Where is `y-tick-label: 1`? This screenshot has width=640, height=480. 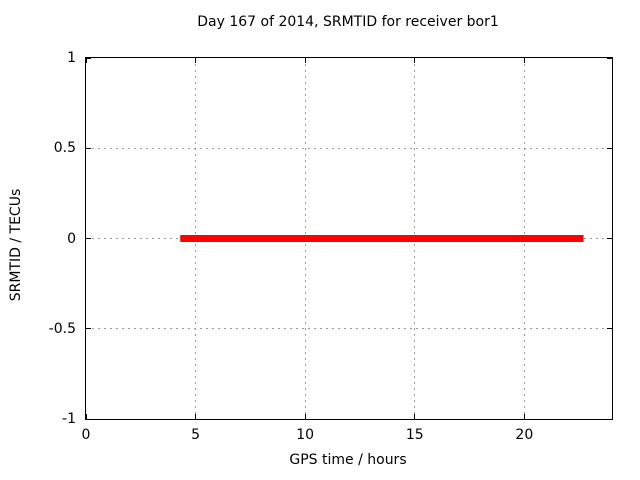
y-tick-label: 1 is located at coordinates (71, 58).